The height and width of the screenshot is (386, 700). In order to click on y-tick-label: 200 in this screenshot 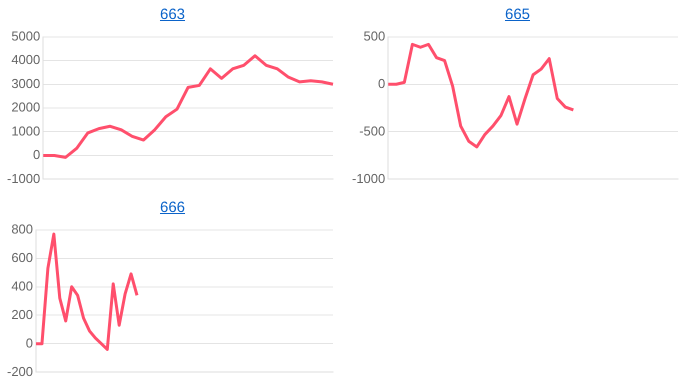, I will do `click(22, 314)`.